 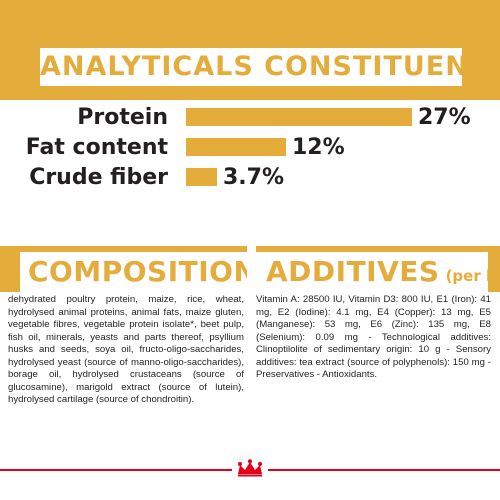 What do you see at coordinates (384, 470) in the screenshot?
I see `footer-line-right` at bounding box center [384, 470].